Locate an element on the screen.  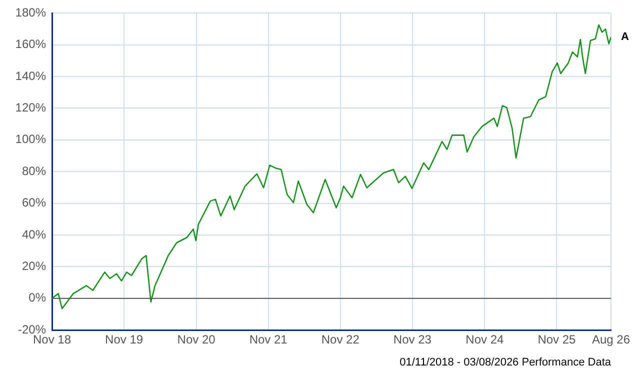
y-tick-label: 40% is located at coordinates (34, 234).